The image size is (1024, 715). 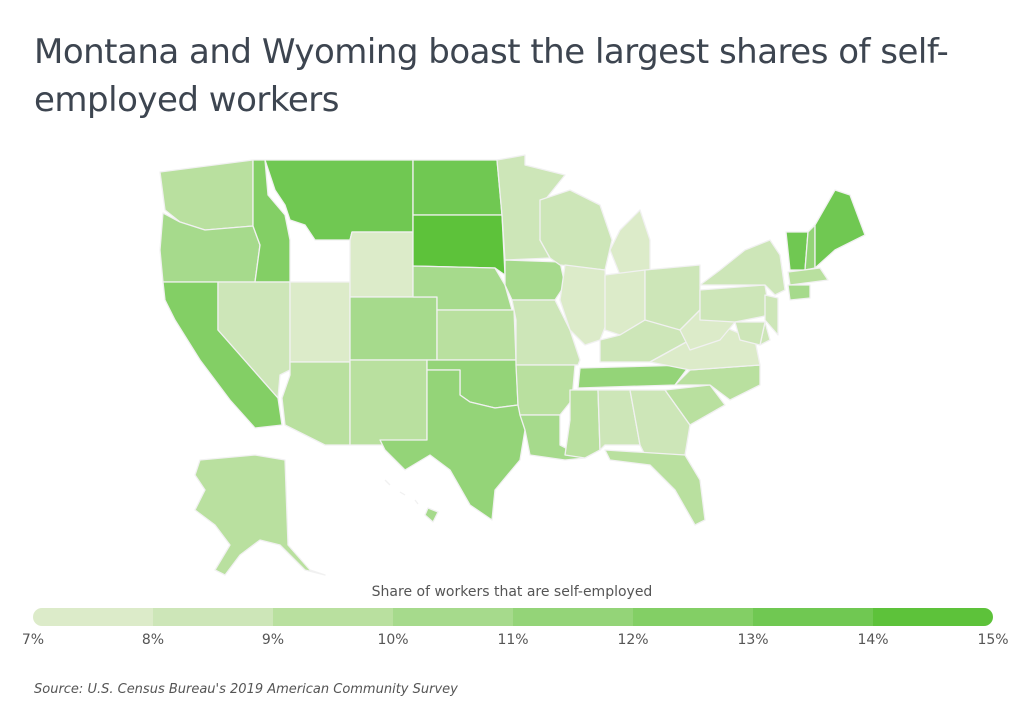 I want to click on legend-tick: 14%, so click(x=873, y=640).